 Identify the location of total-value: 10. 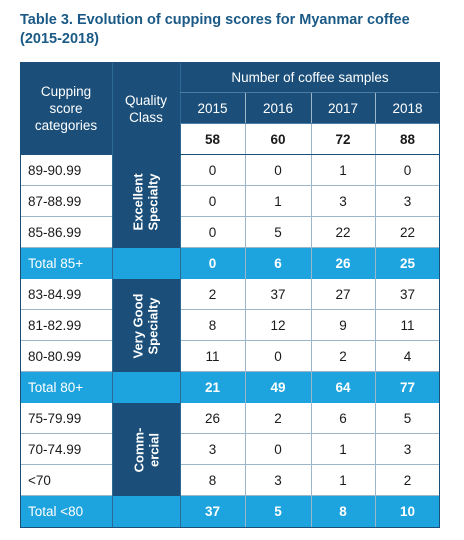
(407, 511).